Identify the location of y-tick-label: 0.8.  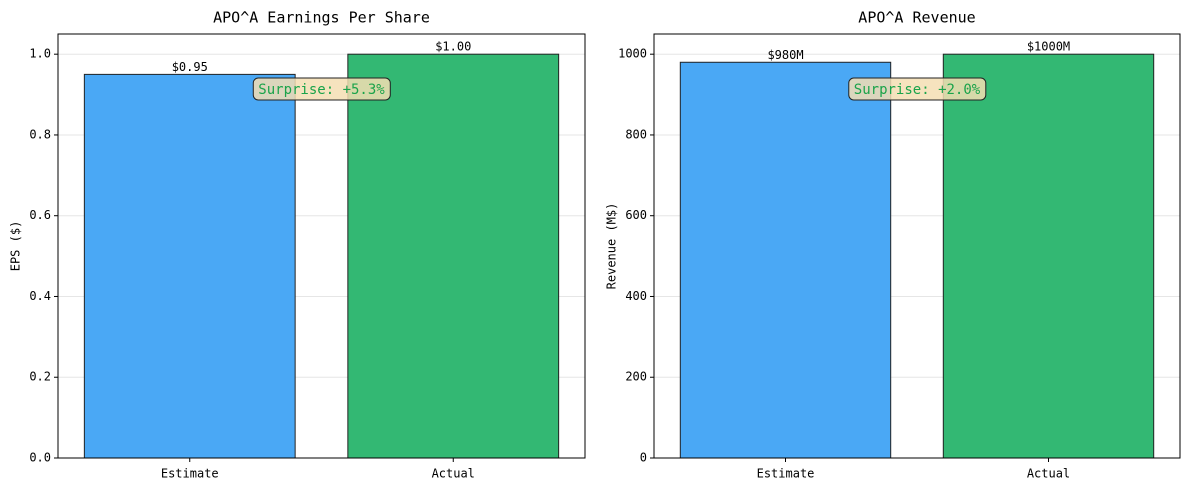
(40, 134).